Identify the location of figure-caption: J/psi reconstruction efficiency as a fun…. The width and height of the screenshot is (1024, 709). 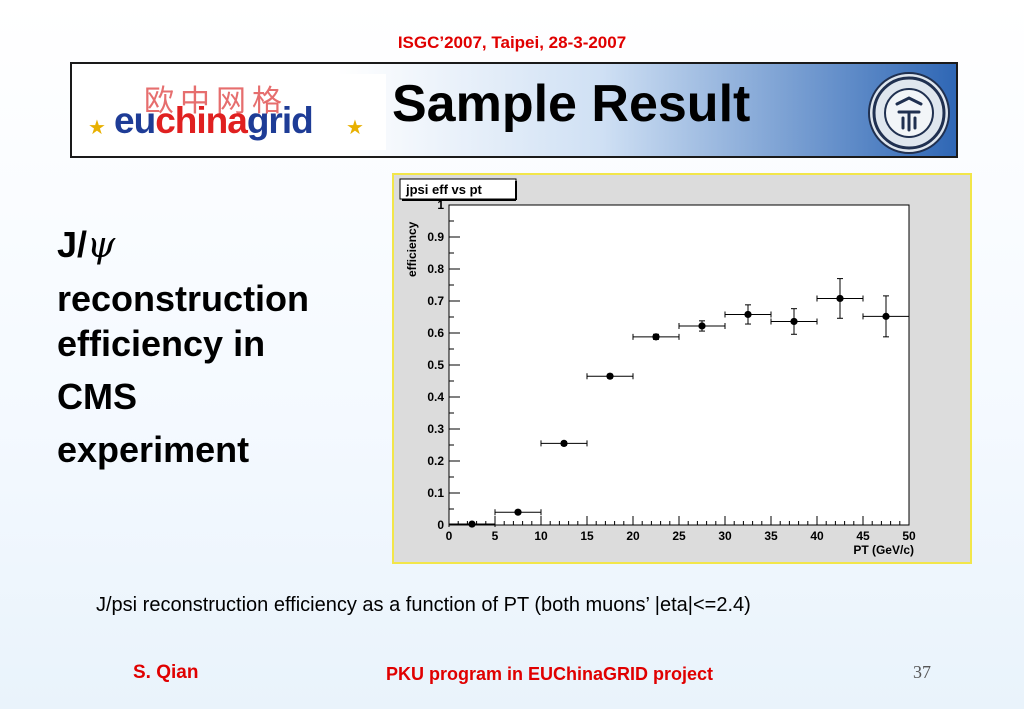
(423, 605).